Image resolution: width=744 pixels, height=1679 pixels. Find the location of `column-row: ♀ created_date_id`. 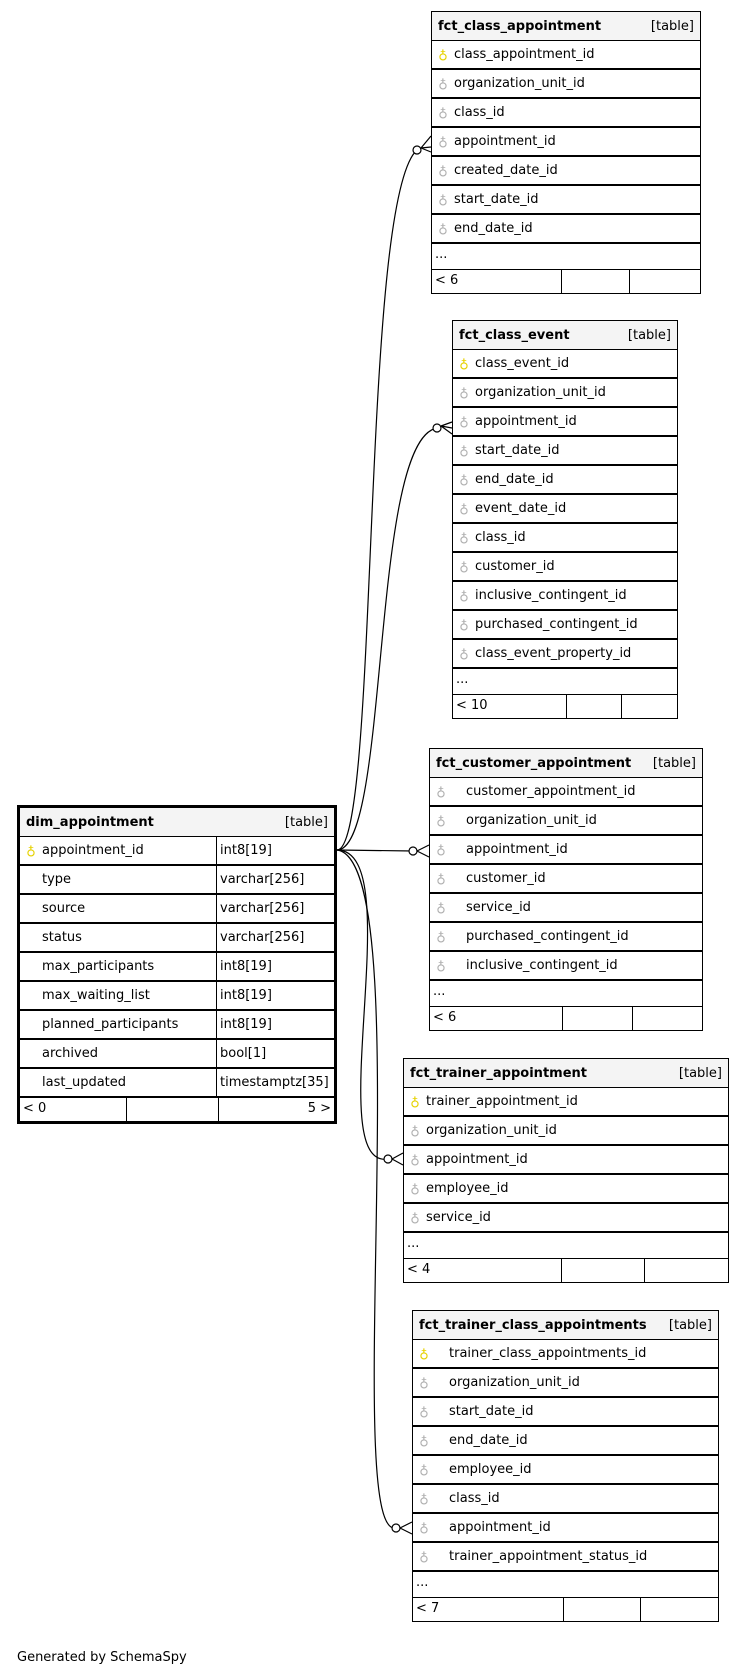

column-row: ♀ created_date_id is located at coordinates (566, 171).